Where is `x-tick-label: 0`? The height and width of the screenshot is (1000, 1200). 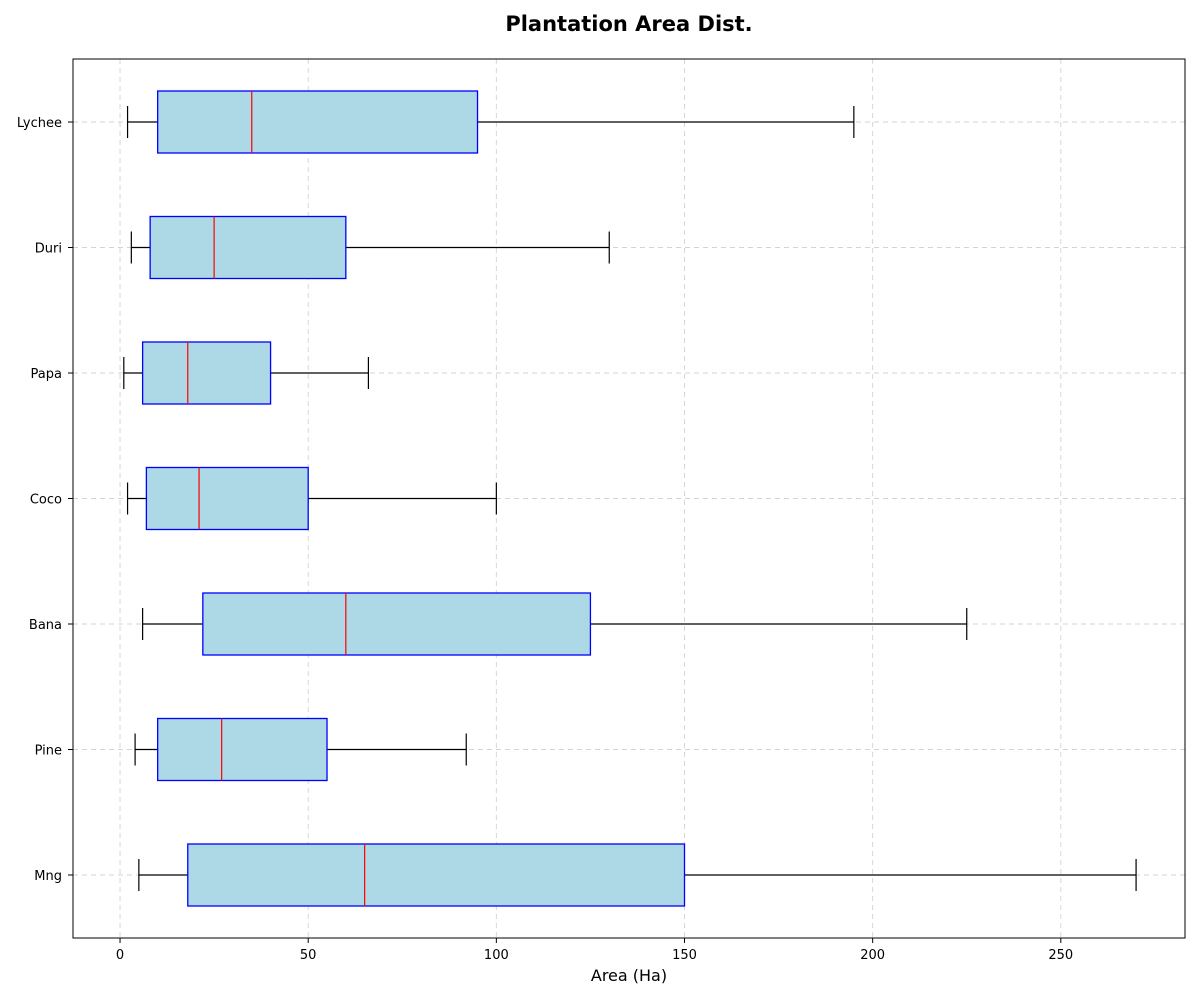 x-tick-label: 0 is located at coordinates (120, 955).